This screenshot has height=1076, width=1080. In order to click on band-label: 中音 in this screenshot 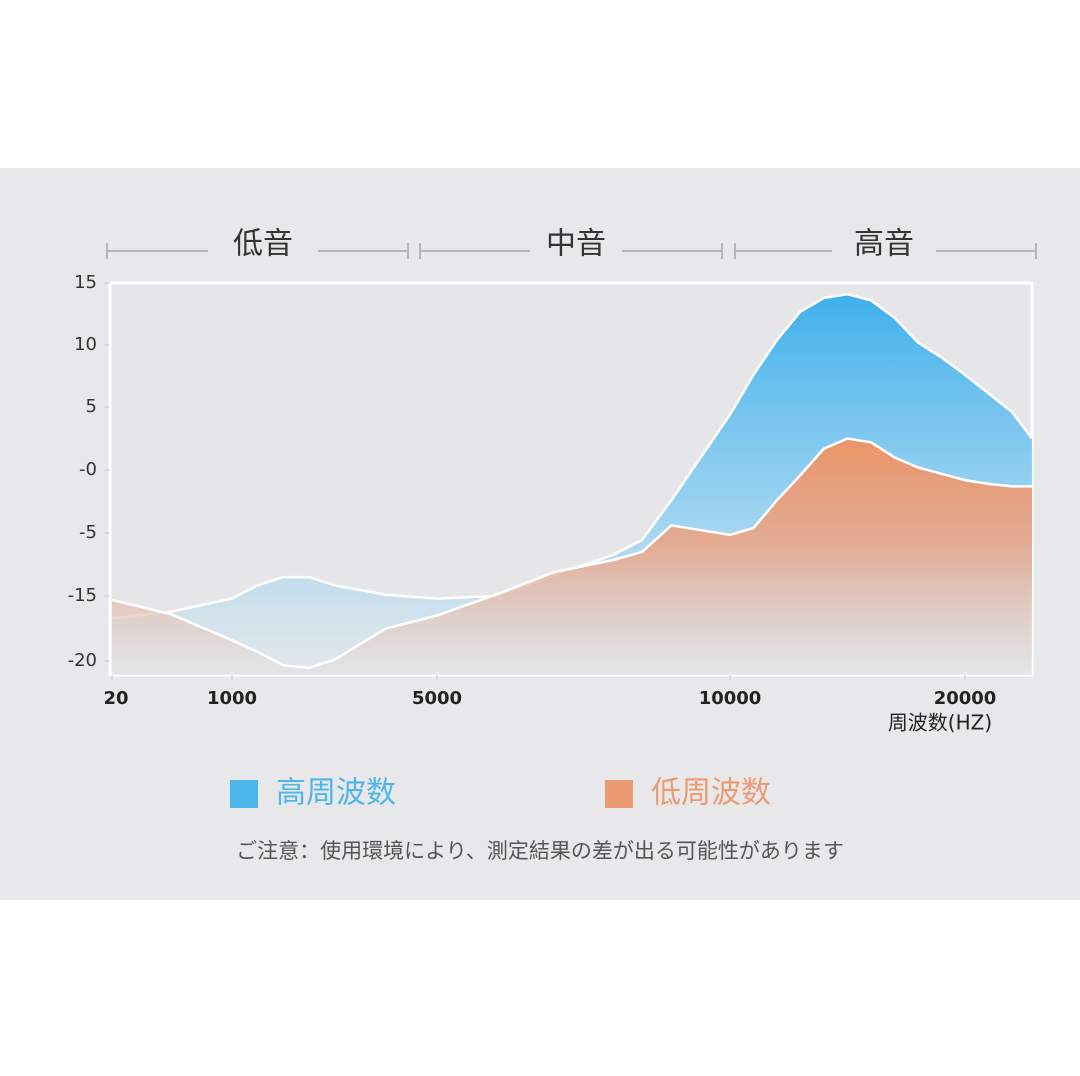, I will do `click(576, 244)`.